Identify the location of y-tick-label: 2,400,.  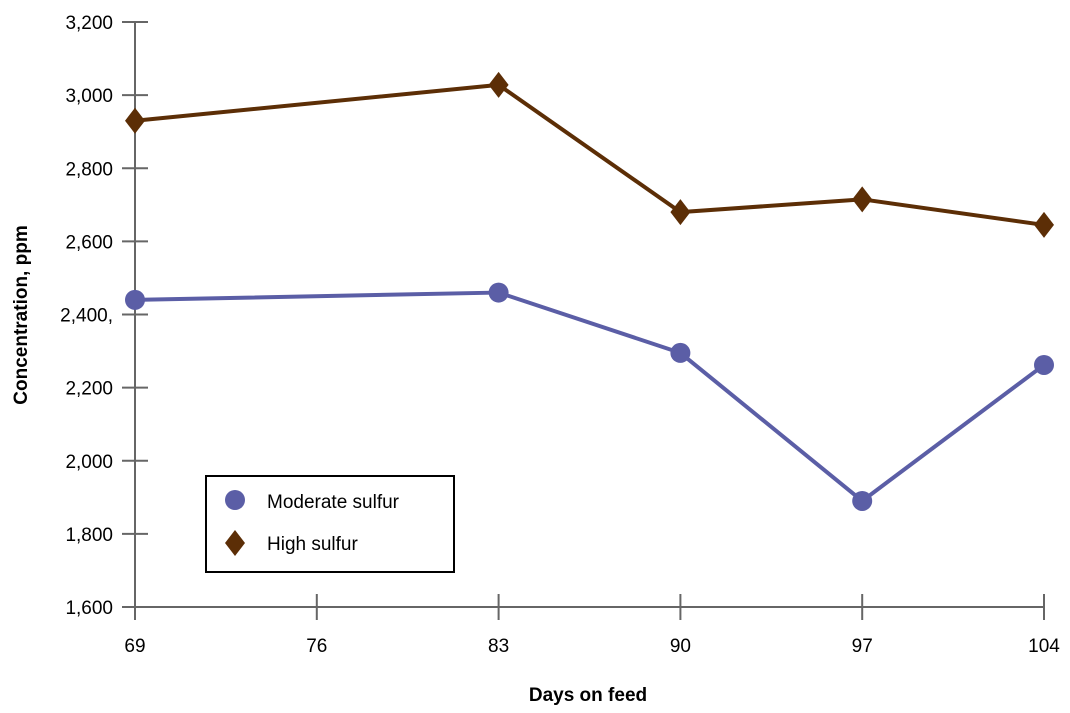
(86, 316).